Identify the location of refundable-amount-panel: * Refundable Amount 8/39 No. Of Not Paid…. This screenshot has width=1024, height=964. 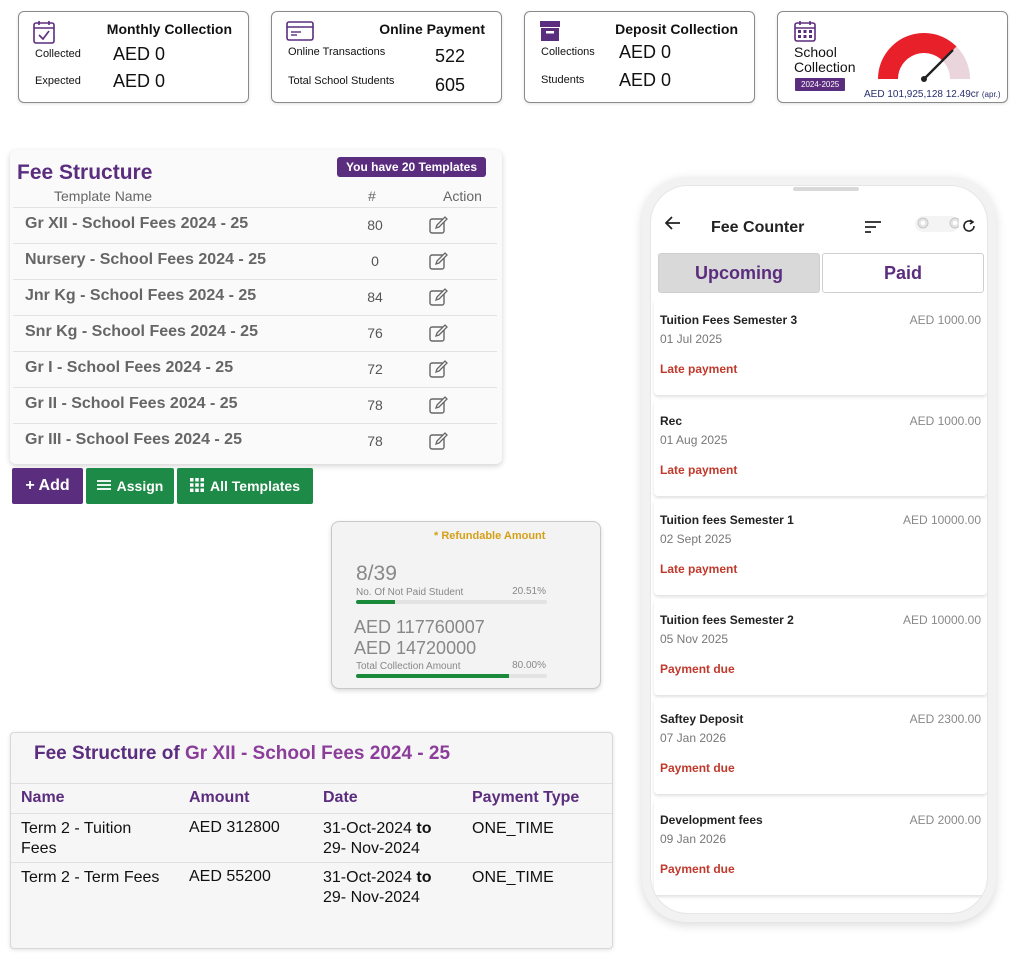
(466, 605).